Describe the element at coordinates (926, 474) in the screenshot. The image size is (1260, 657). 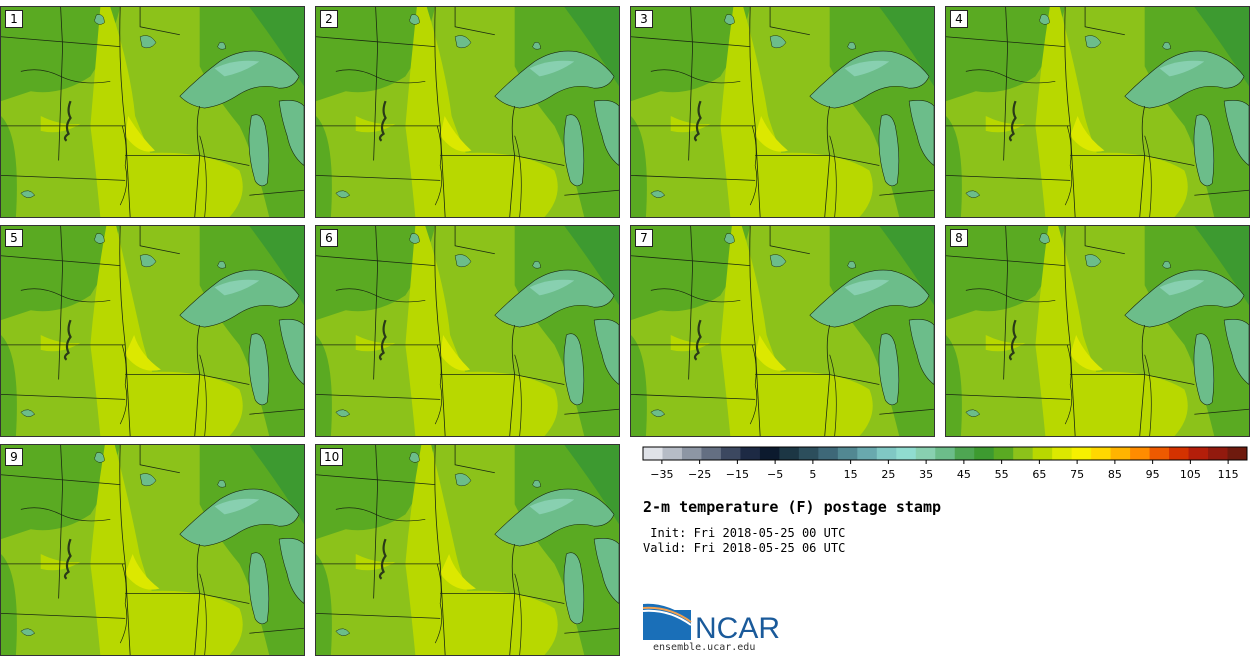
I see `colorbar-tick-label: 35` at that location.